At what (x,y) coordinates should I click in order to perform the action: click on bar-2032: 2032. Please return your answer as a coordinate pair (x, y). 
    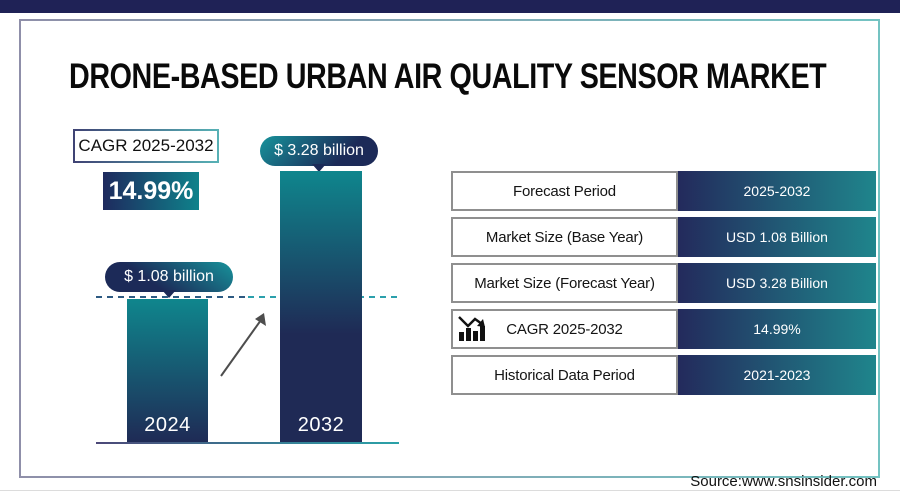
    Looking at the image, I should click on (321, 307).